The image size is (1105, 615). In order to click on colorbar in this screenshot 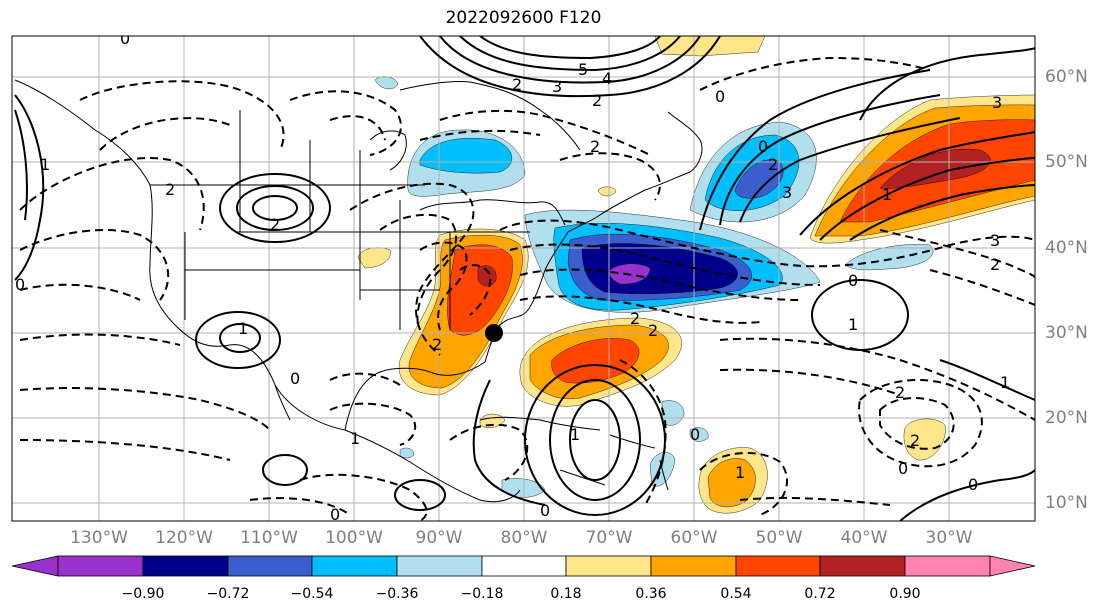, I will do `click(523, 566)`.